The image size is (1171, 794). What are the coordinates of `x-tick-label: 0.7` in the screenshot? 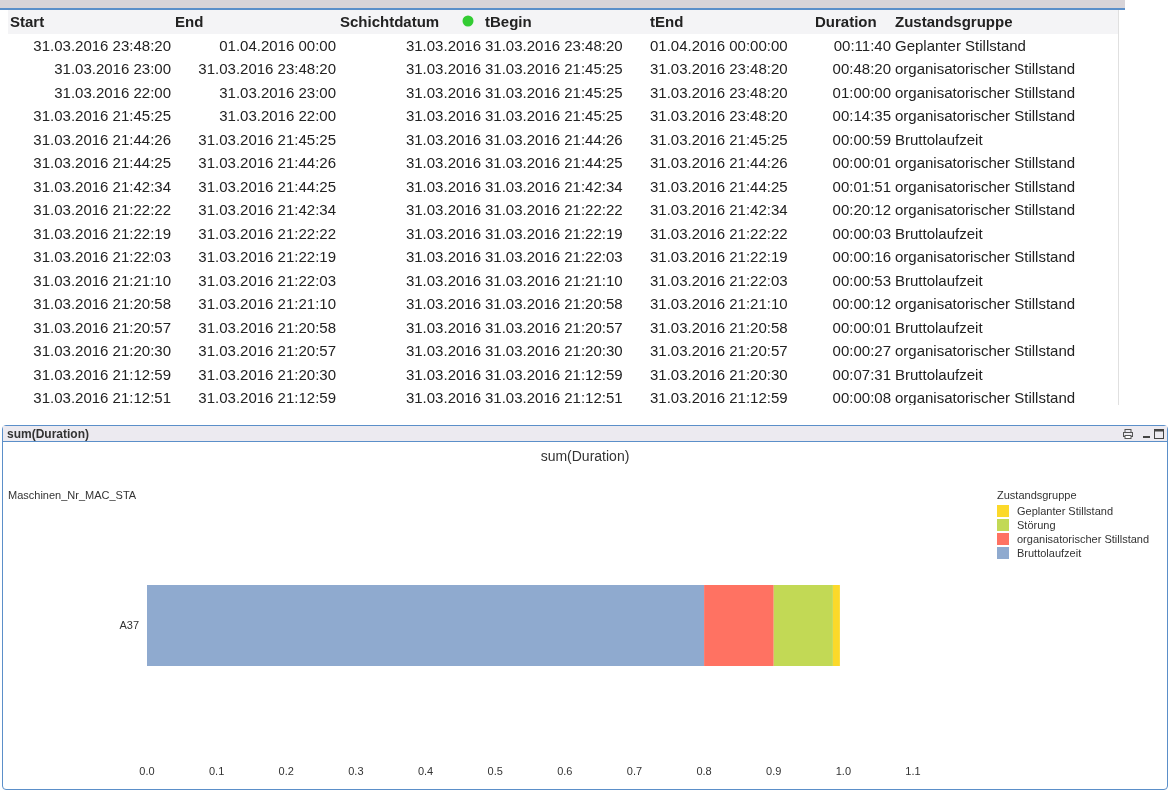 It's located at (634, 770).